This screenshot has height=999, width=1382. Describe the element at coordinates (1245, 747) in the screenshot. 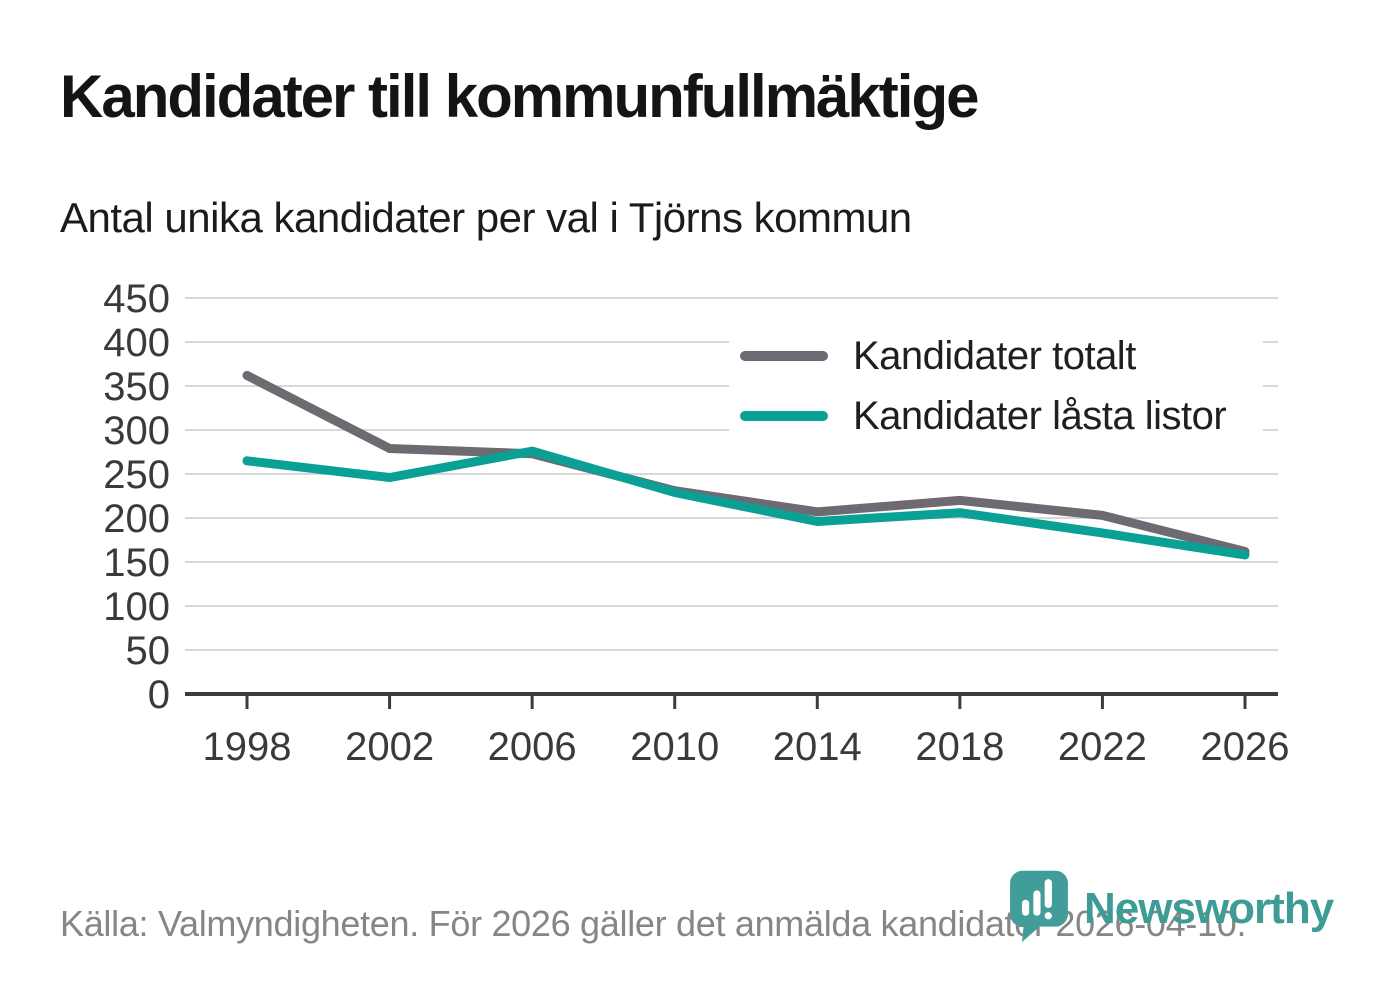

I see `x-tick-label-2026: 2026` at that location.